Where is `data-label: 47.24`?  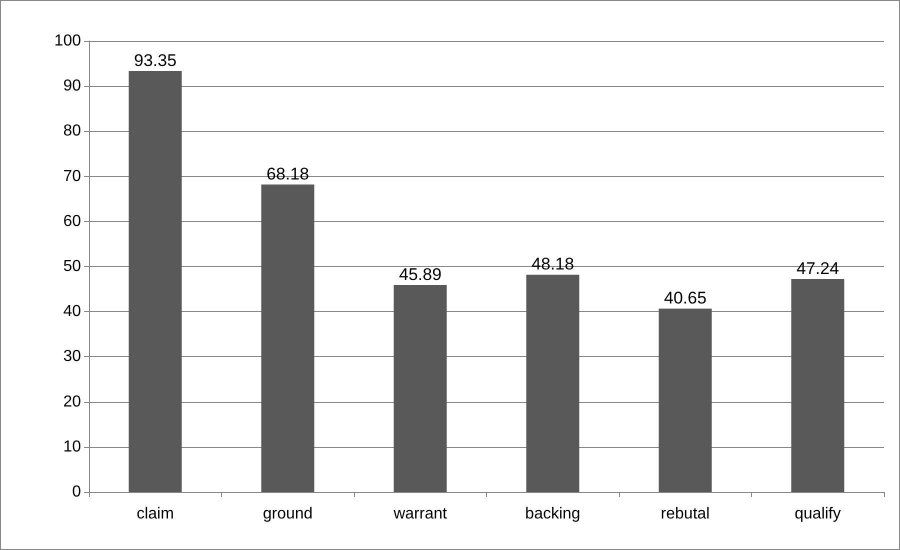 data-label: 47.24 is located at coordinates (818, 268).